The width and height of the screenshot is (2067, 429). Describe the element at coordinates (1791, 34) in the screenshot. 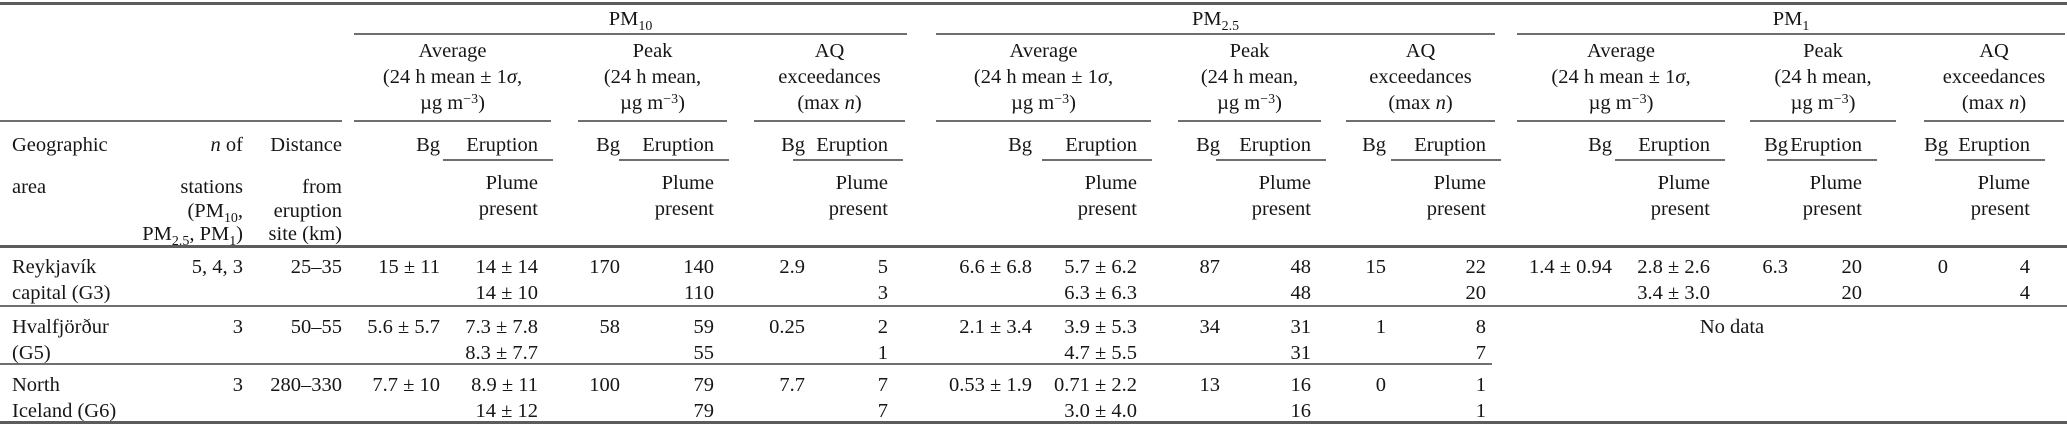

I see `rule-group-pm1` at that location.